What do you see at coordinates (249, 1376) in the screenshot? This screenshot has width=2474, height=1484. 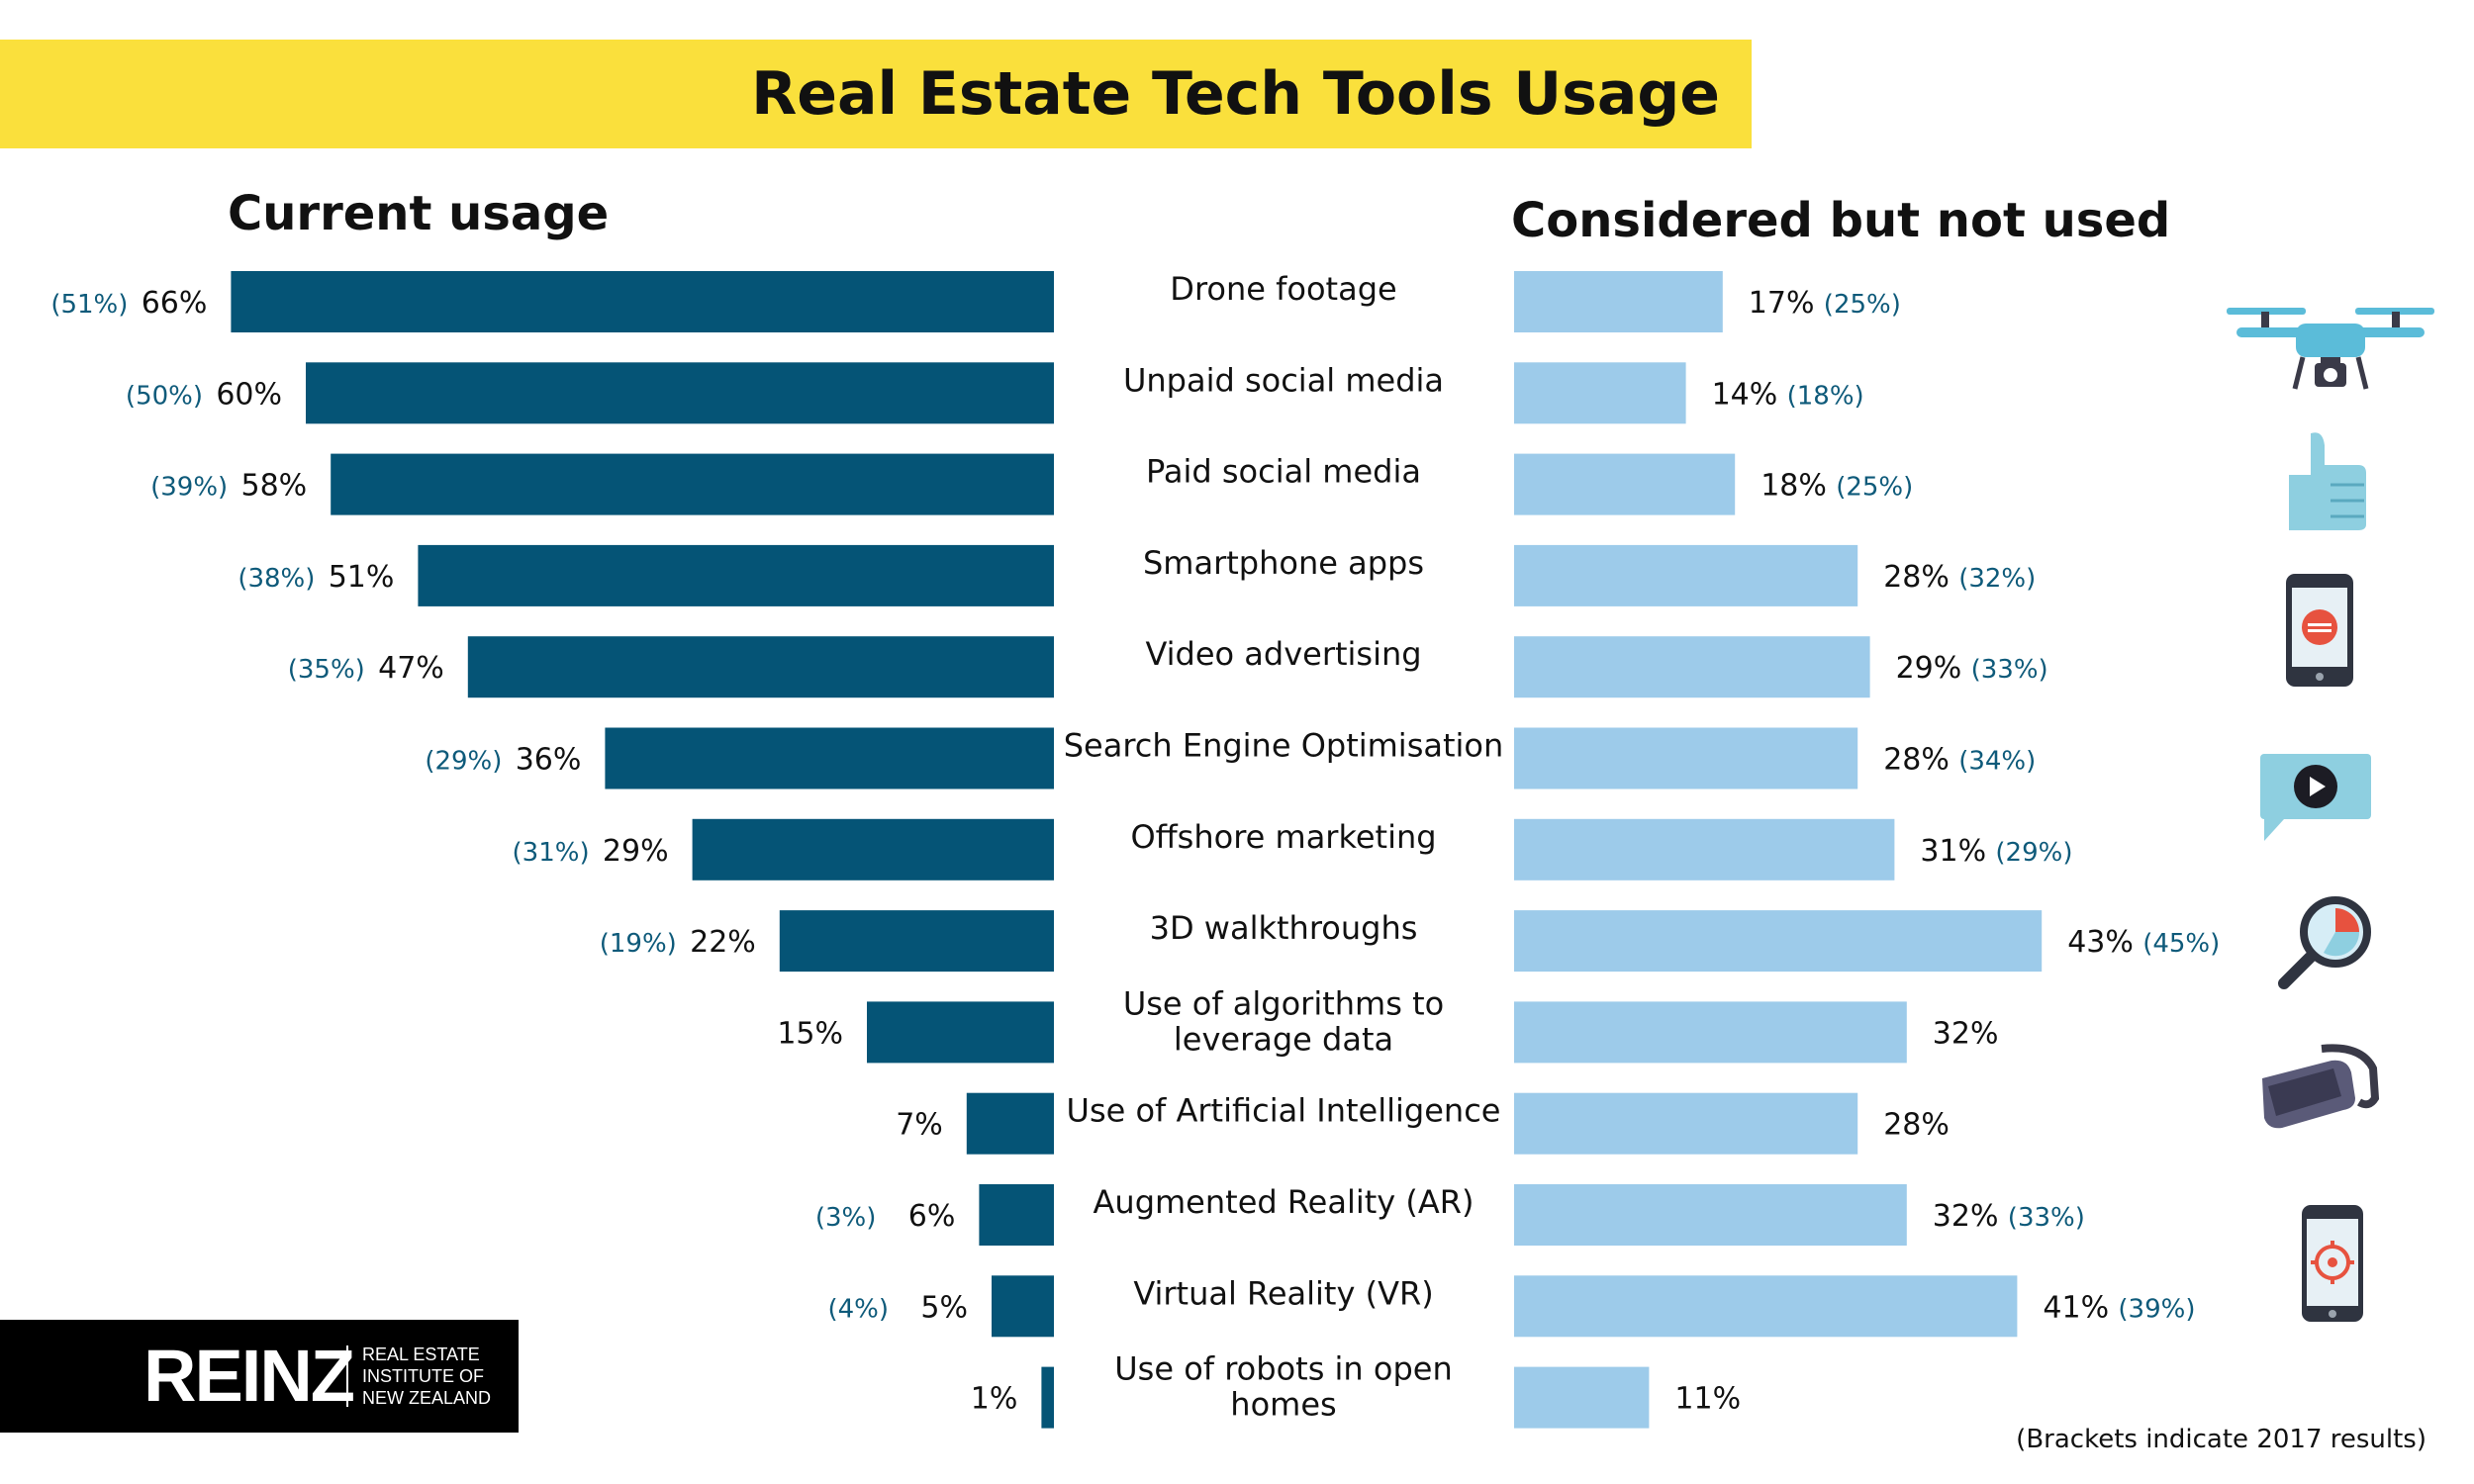 I see `logo-mark: REINZ` at bounding box center [249, 1376].